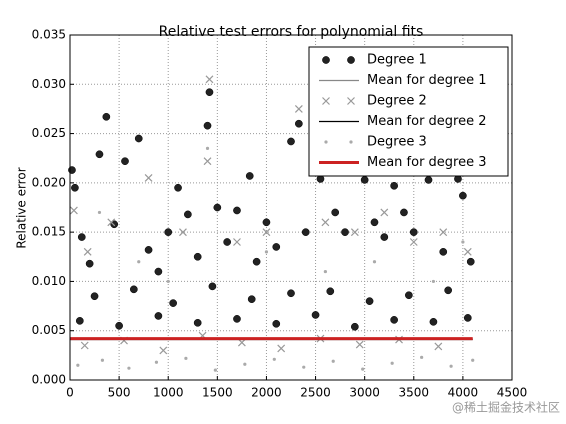 This screenshot has height=424, width=566. Describe the element at coordinates (427, 121) in the screenshot. I see `legend-label: Mean for degree 2` at that location.